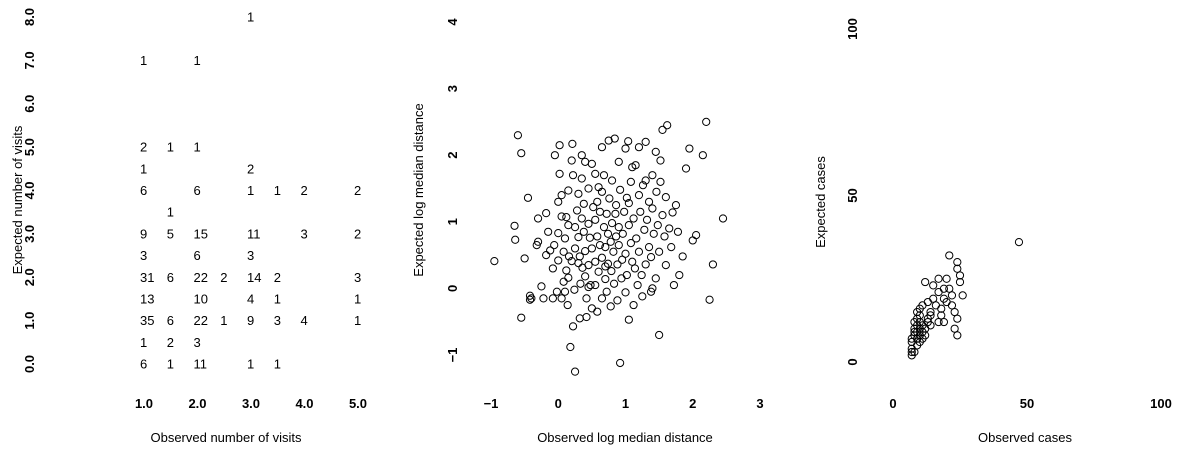 The image size is (1182, 452). I want to click on visits-y-tick-label: 5.0, so click(29, 147).